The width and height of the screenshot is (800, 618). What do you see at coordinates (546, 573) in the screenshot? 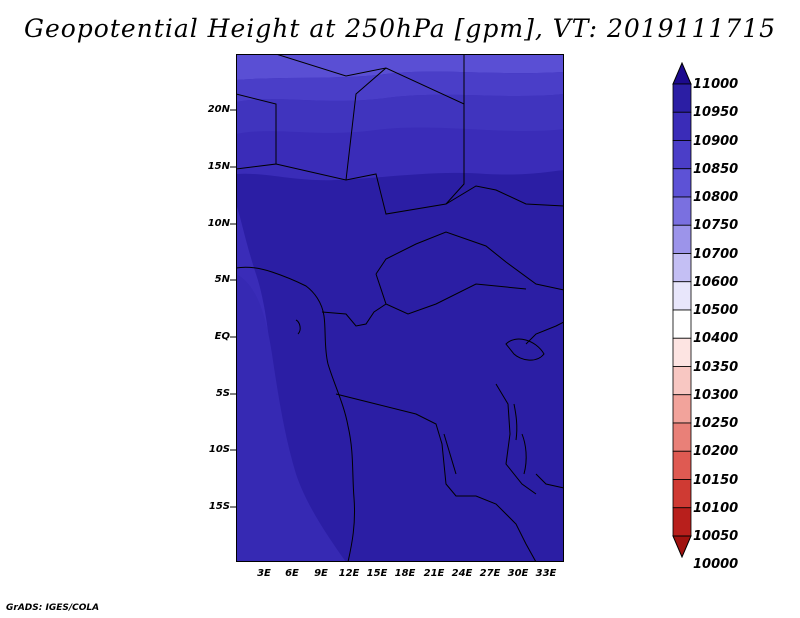
I see `lon-label: 33E` at bounding box center [546, 573].